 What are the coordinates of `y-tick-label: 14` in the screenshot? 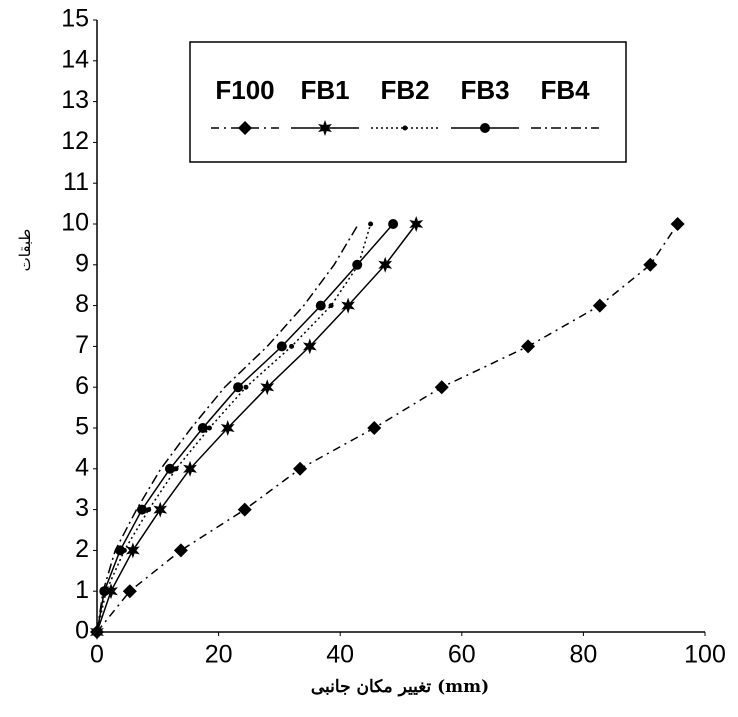 It's located at (75, 59).